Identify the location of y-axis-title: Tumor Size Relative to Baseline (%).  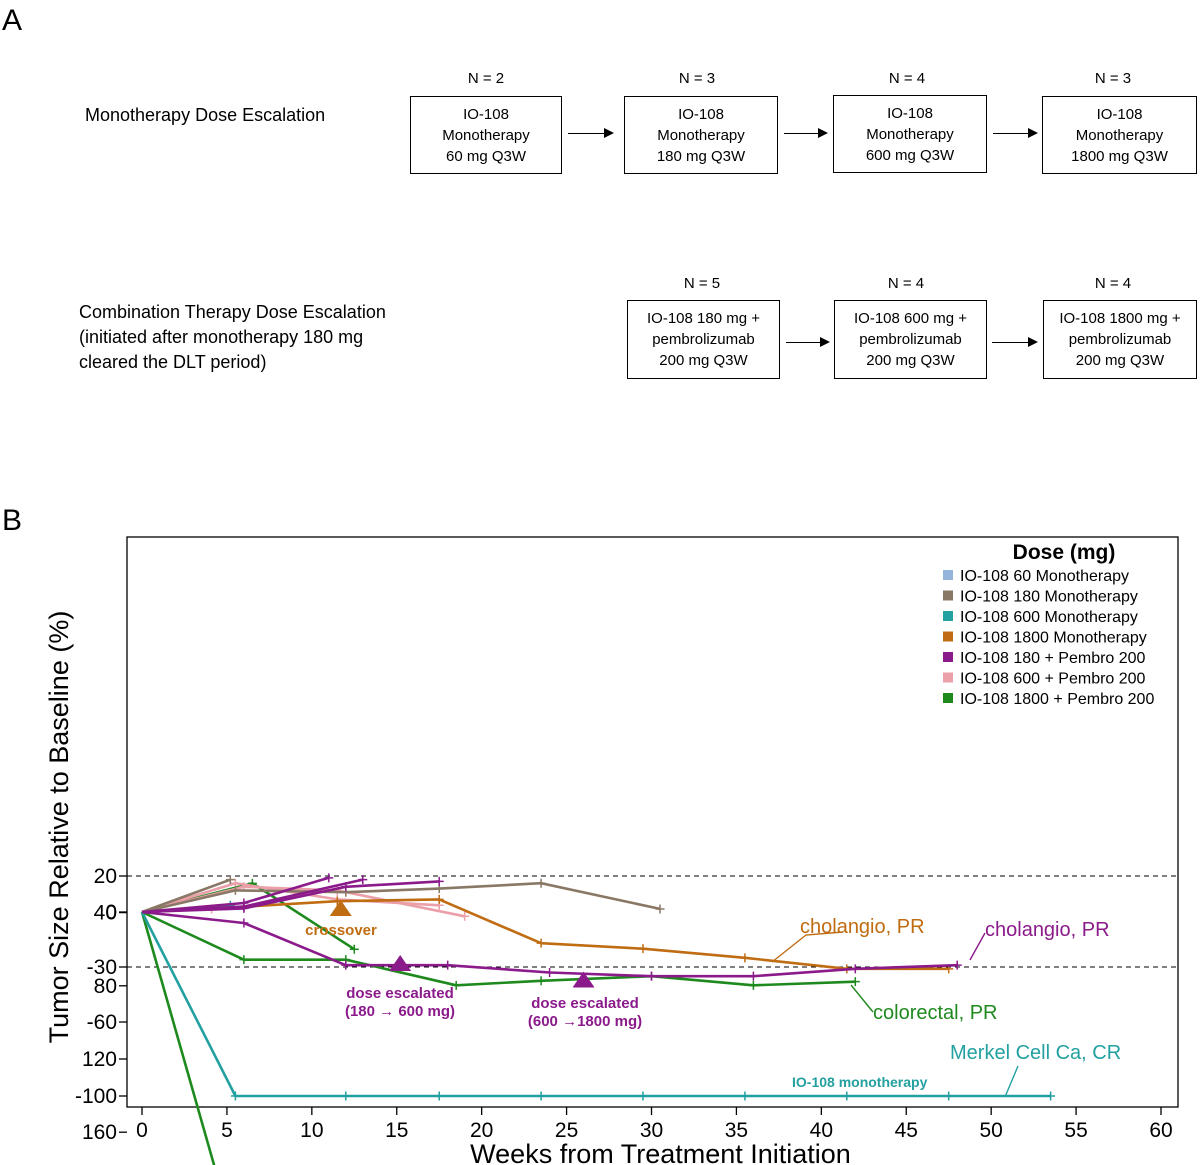
(59, 827).